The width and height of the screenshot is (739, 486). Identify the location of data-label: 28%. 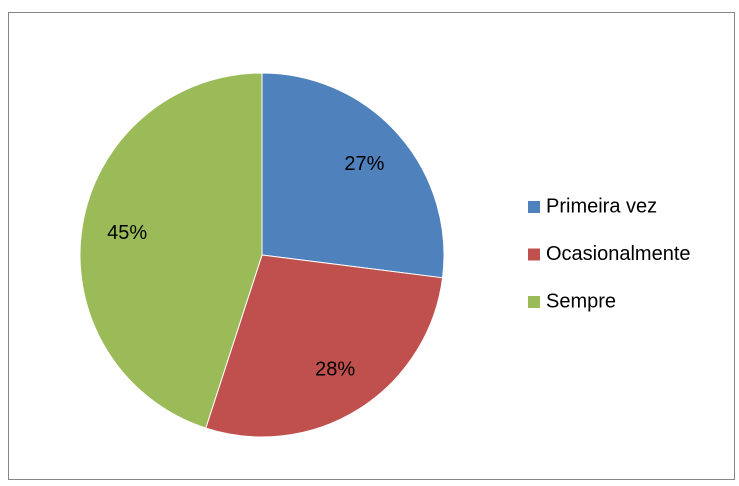
(335, 370).